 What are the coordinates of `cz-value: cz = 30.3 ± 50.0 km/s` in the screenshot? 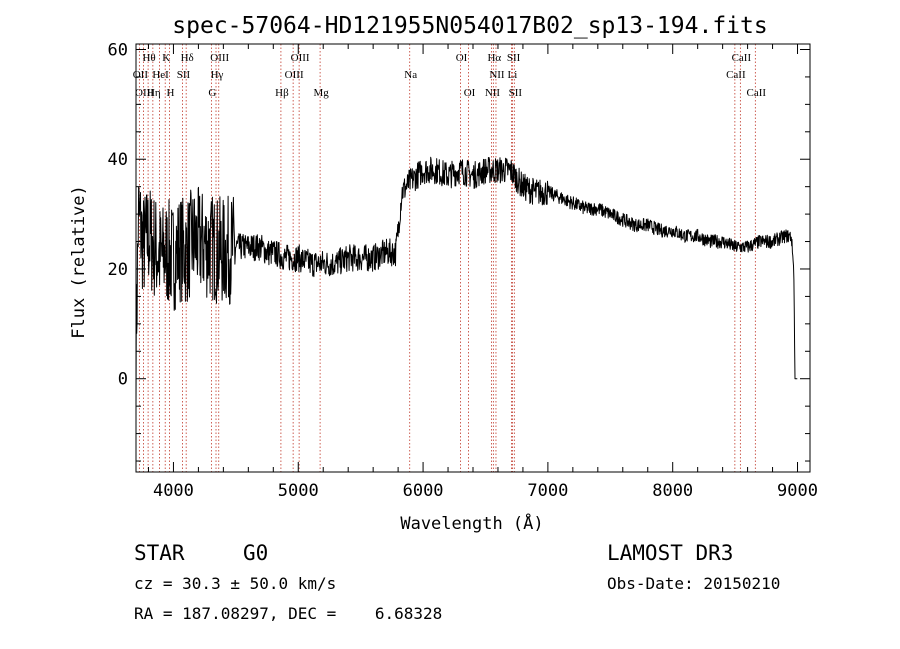 It's located at (235, 583).